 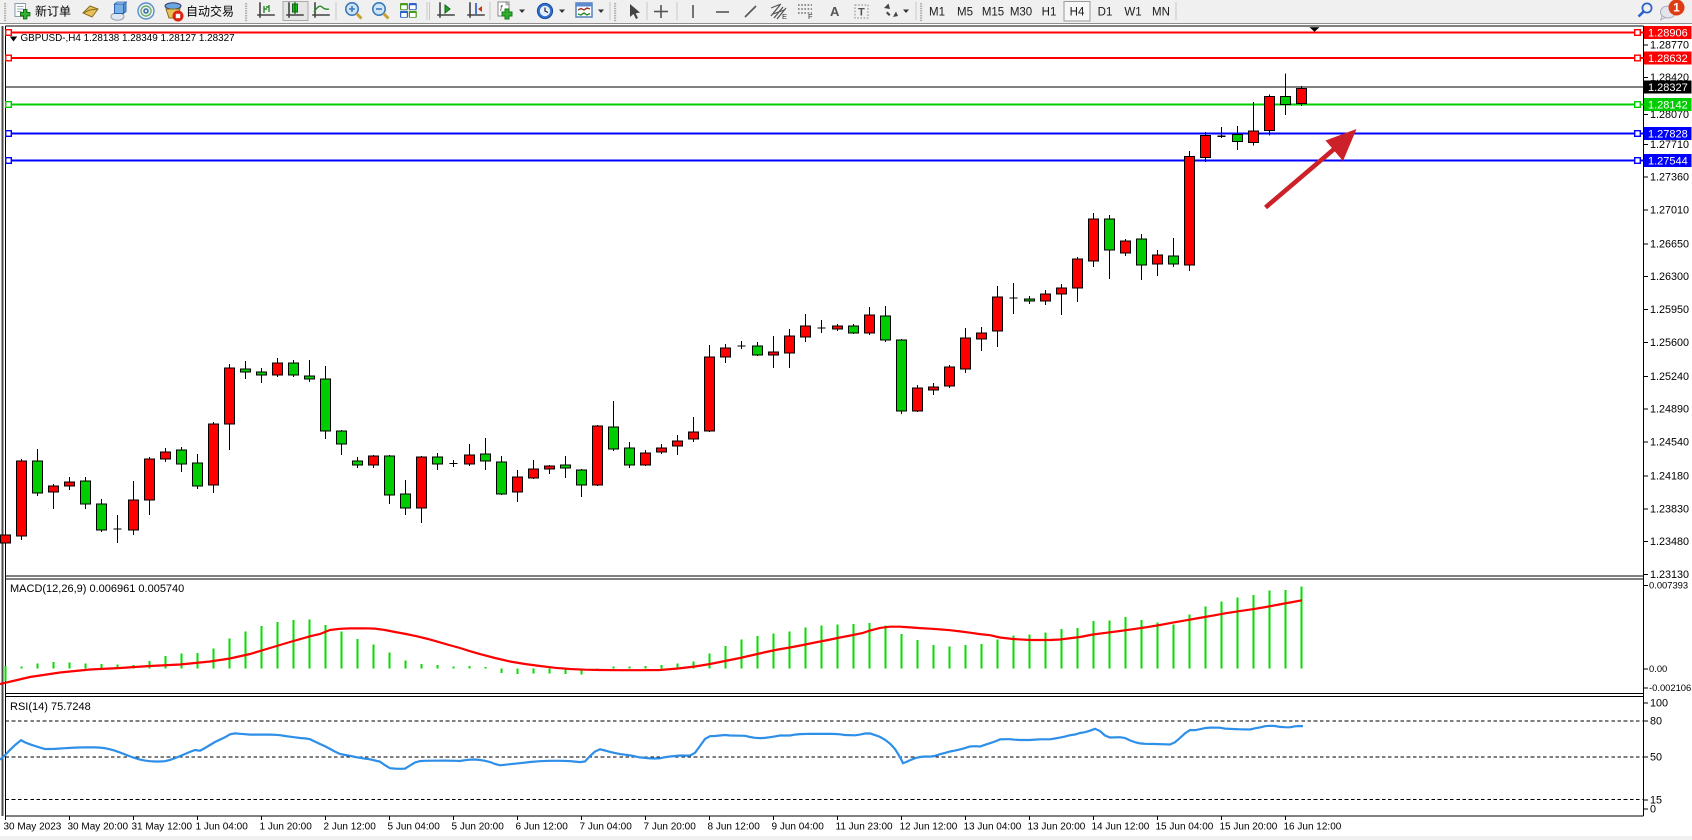 I want to click on svg-text: 1.28327, so click(x=1668, y=88).